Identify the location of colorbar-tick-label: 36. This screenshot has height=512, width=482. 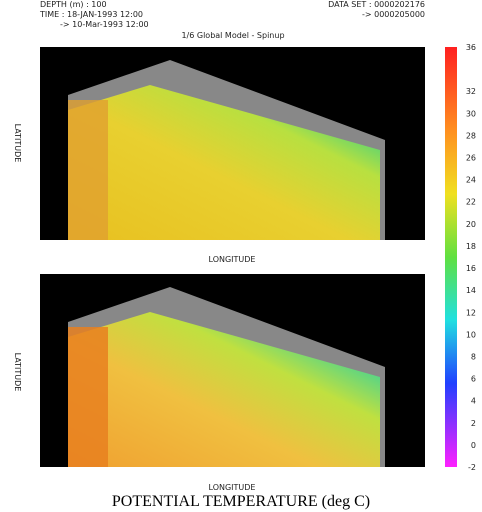
(471, 47).